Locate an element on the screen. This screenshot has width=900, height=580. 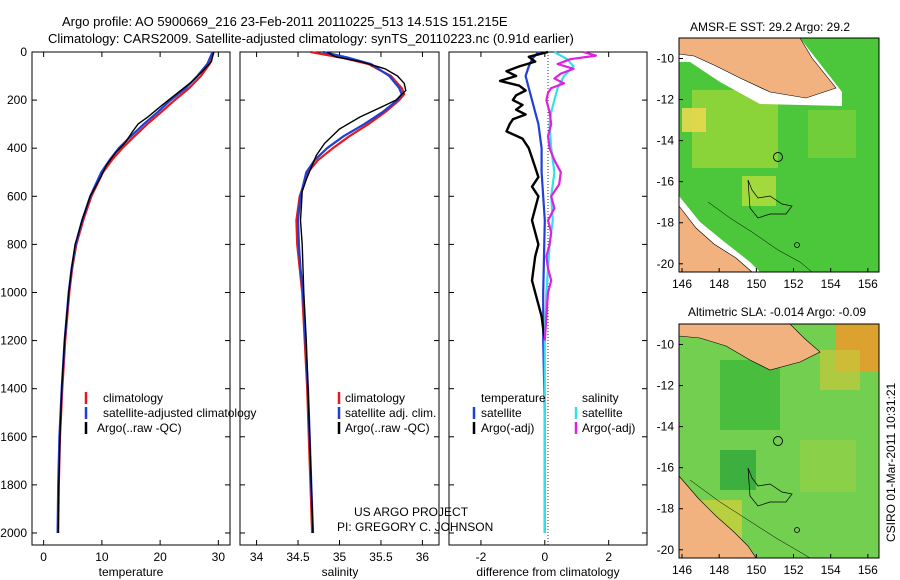
depth-tick-label: 1600 is located at coordinates (13, 437).